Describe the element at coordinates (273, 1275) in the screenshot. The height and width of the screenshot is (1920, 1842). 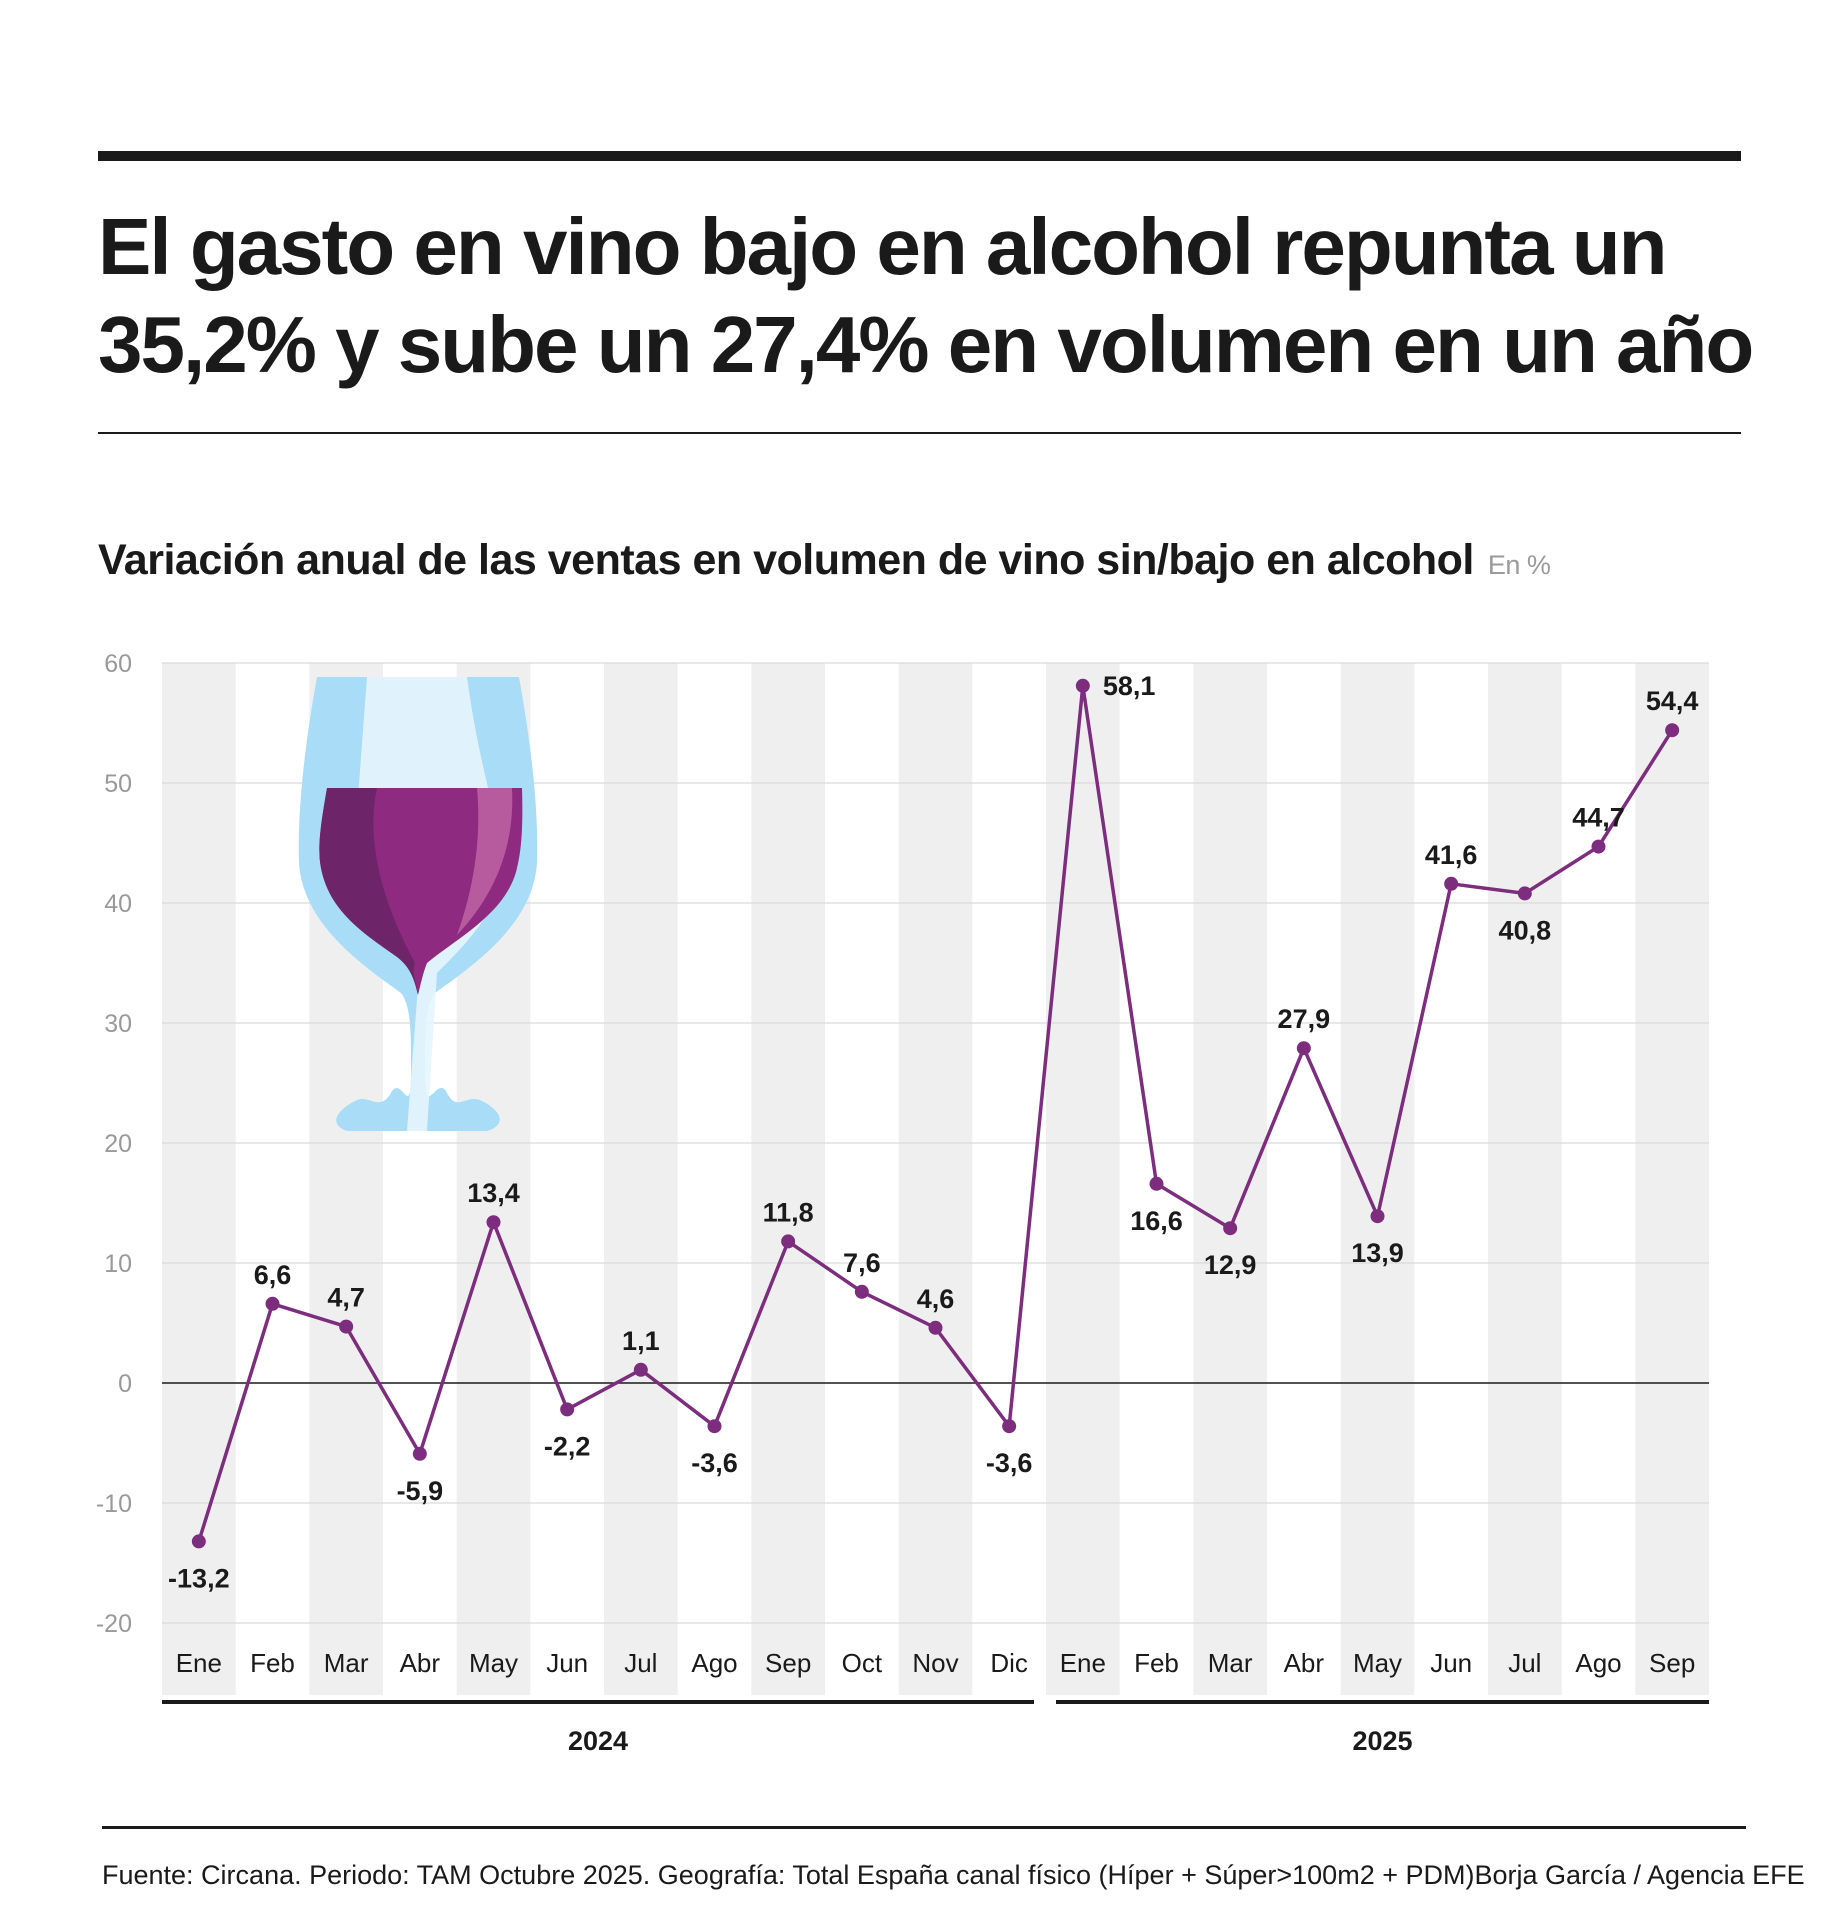
I see `data-label: 6,6` at that location.